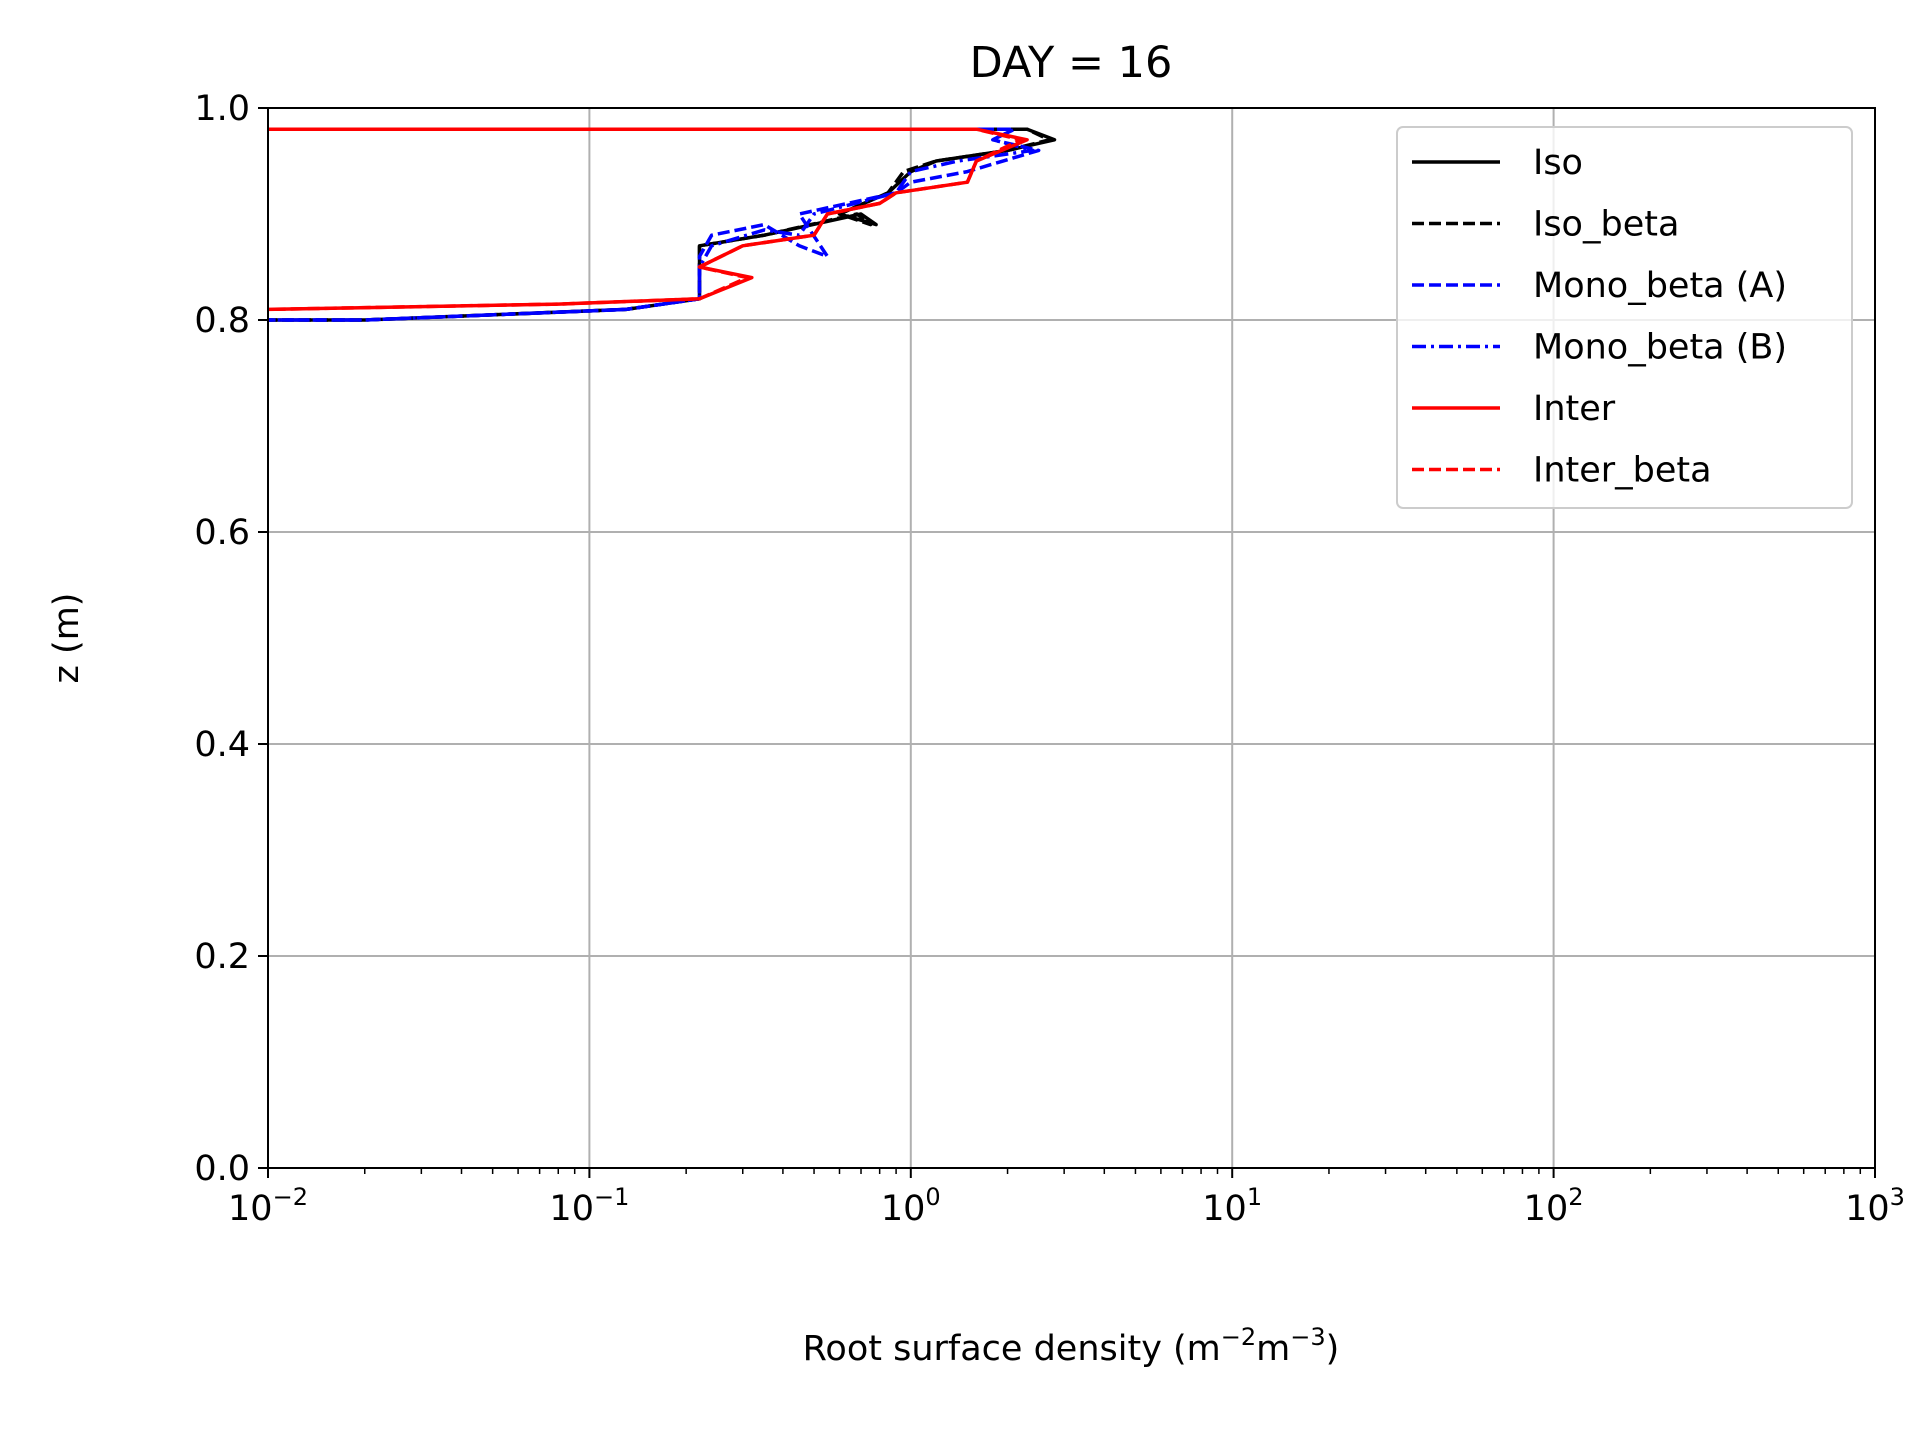  I want to click on legend-label: Iso_beta, so click(1606, 225).